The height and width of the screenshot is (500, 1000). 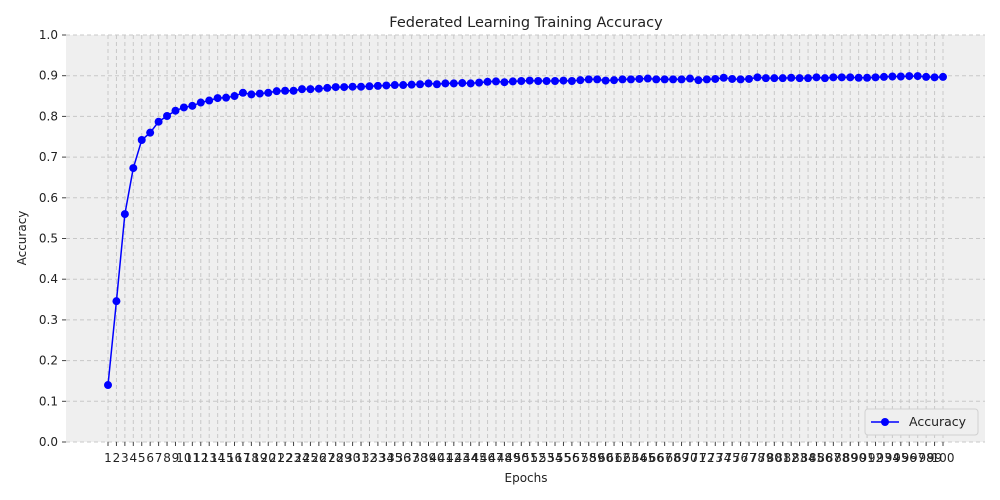 What do you see at coordinates (526, 23) in the screenshot?
I see `chart-title: Federated Learning Training Accuracy` at bounding box center [526, 23].